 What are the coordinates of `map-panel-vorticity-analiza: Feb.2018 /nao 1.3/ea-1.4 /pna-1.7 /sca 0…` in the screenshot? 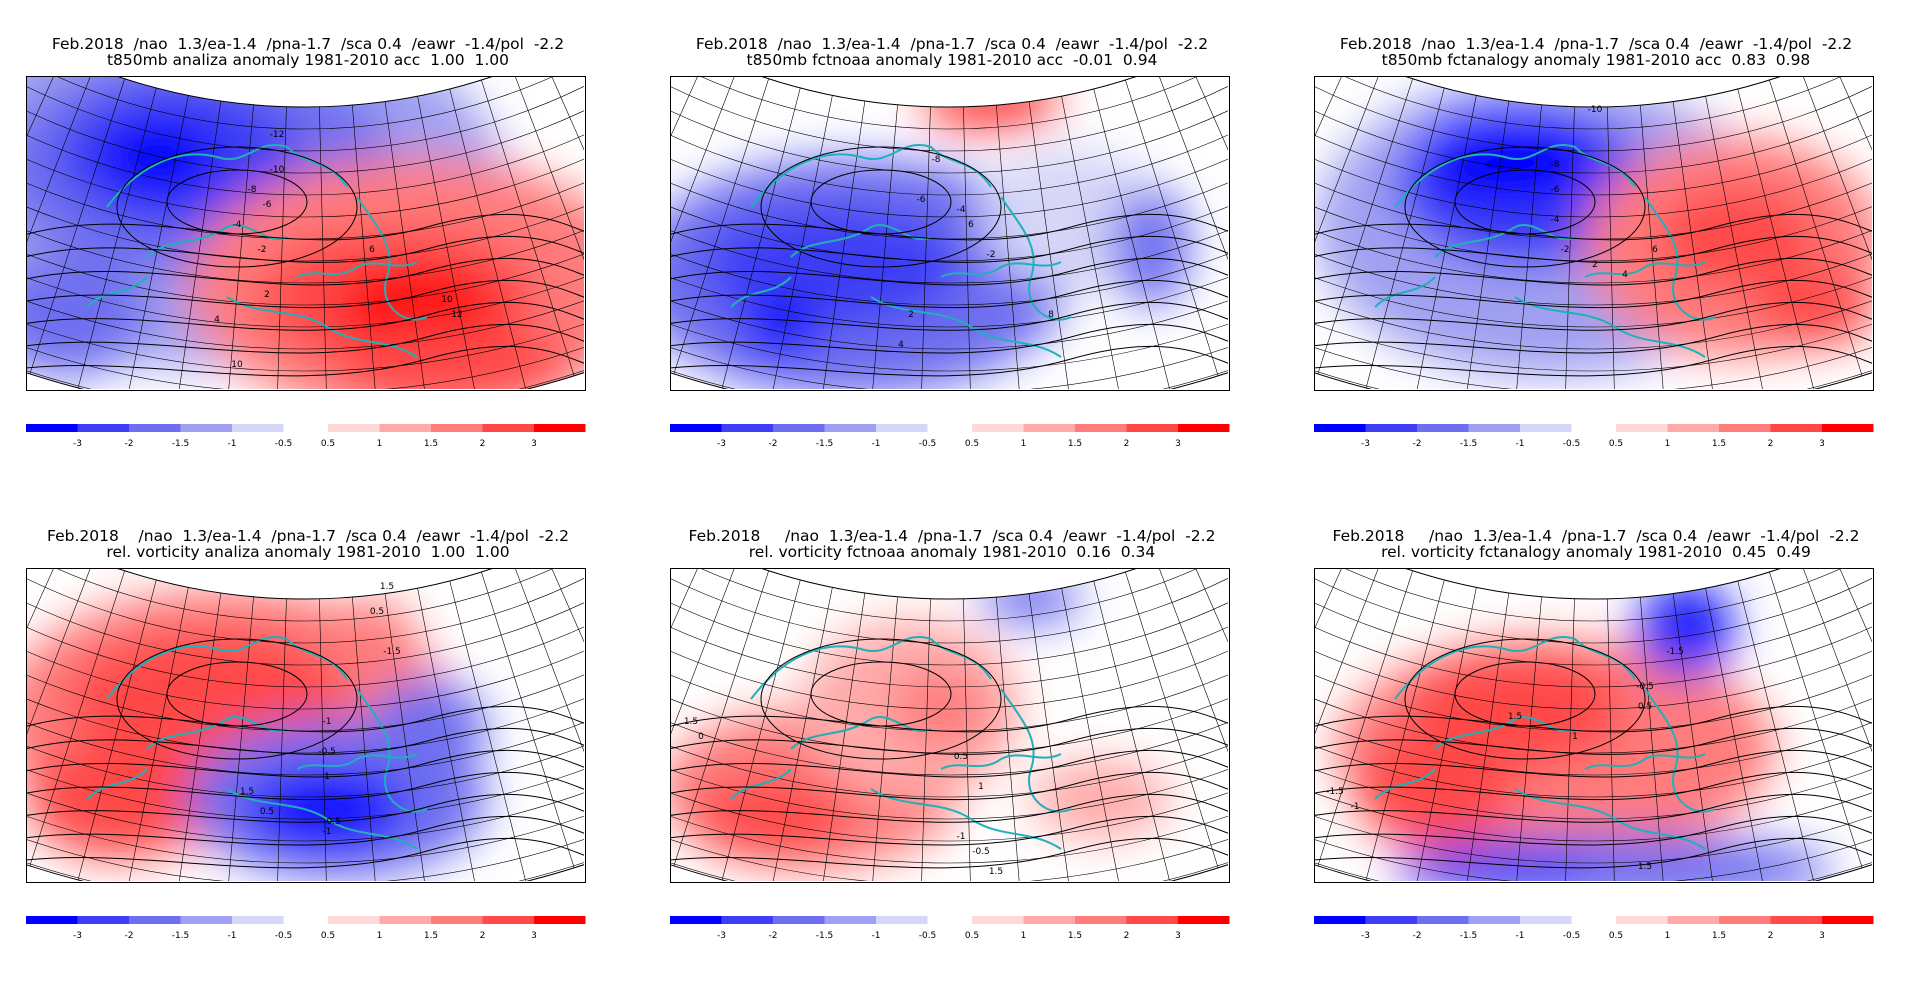 It's located at (308, 758).